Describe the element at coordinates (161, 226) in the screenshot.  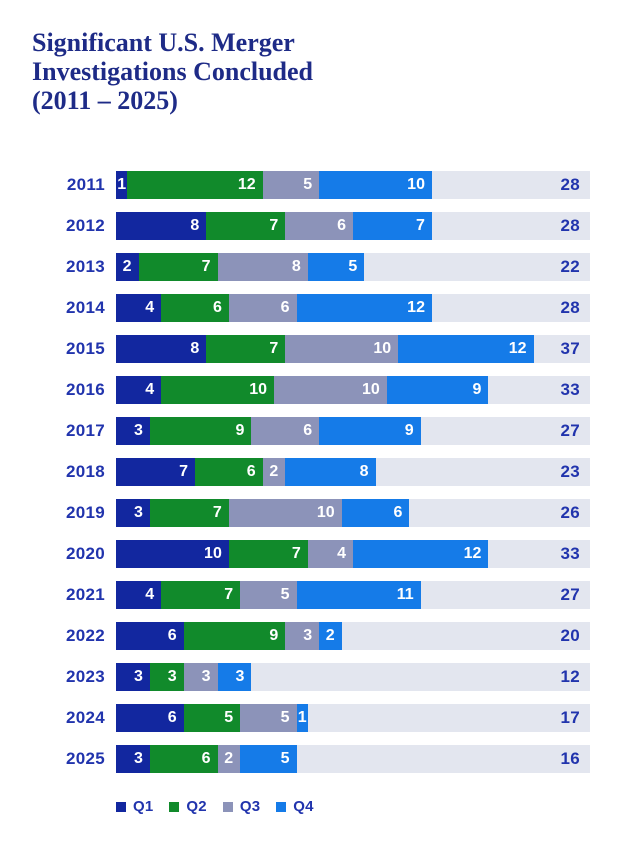
I see `bar-segment-q1: 8` at that location.